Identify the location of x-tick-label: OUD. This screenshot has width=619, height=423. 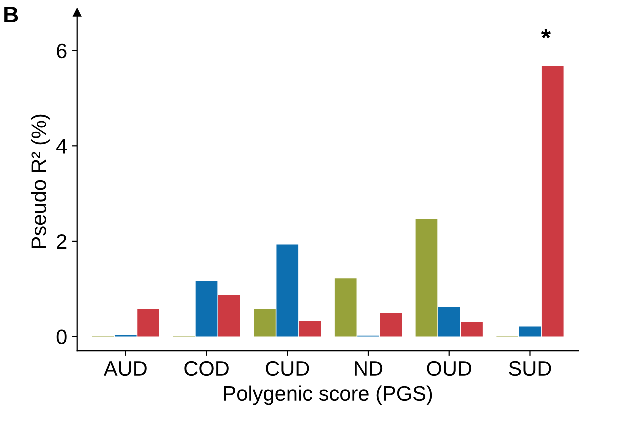
(449, 368).